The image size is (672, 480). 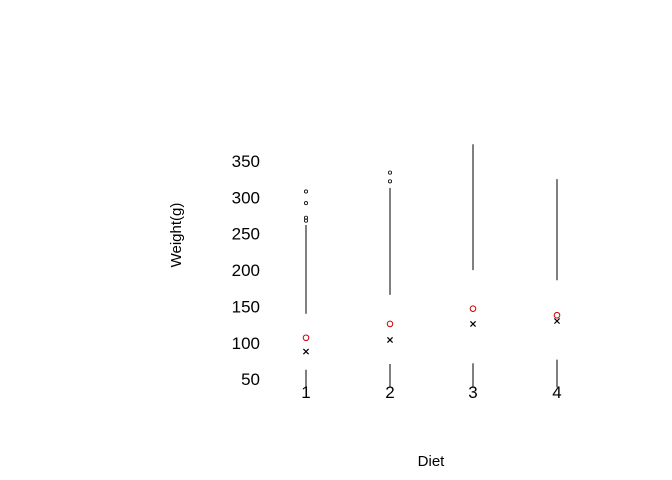 What do you see at coordinates (246, 197) in the screenshot?
I see `y-tick-label: 300` at bounding box center [246, 197].